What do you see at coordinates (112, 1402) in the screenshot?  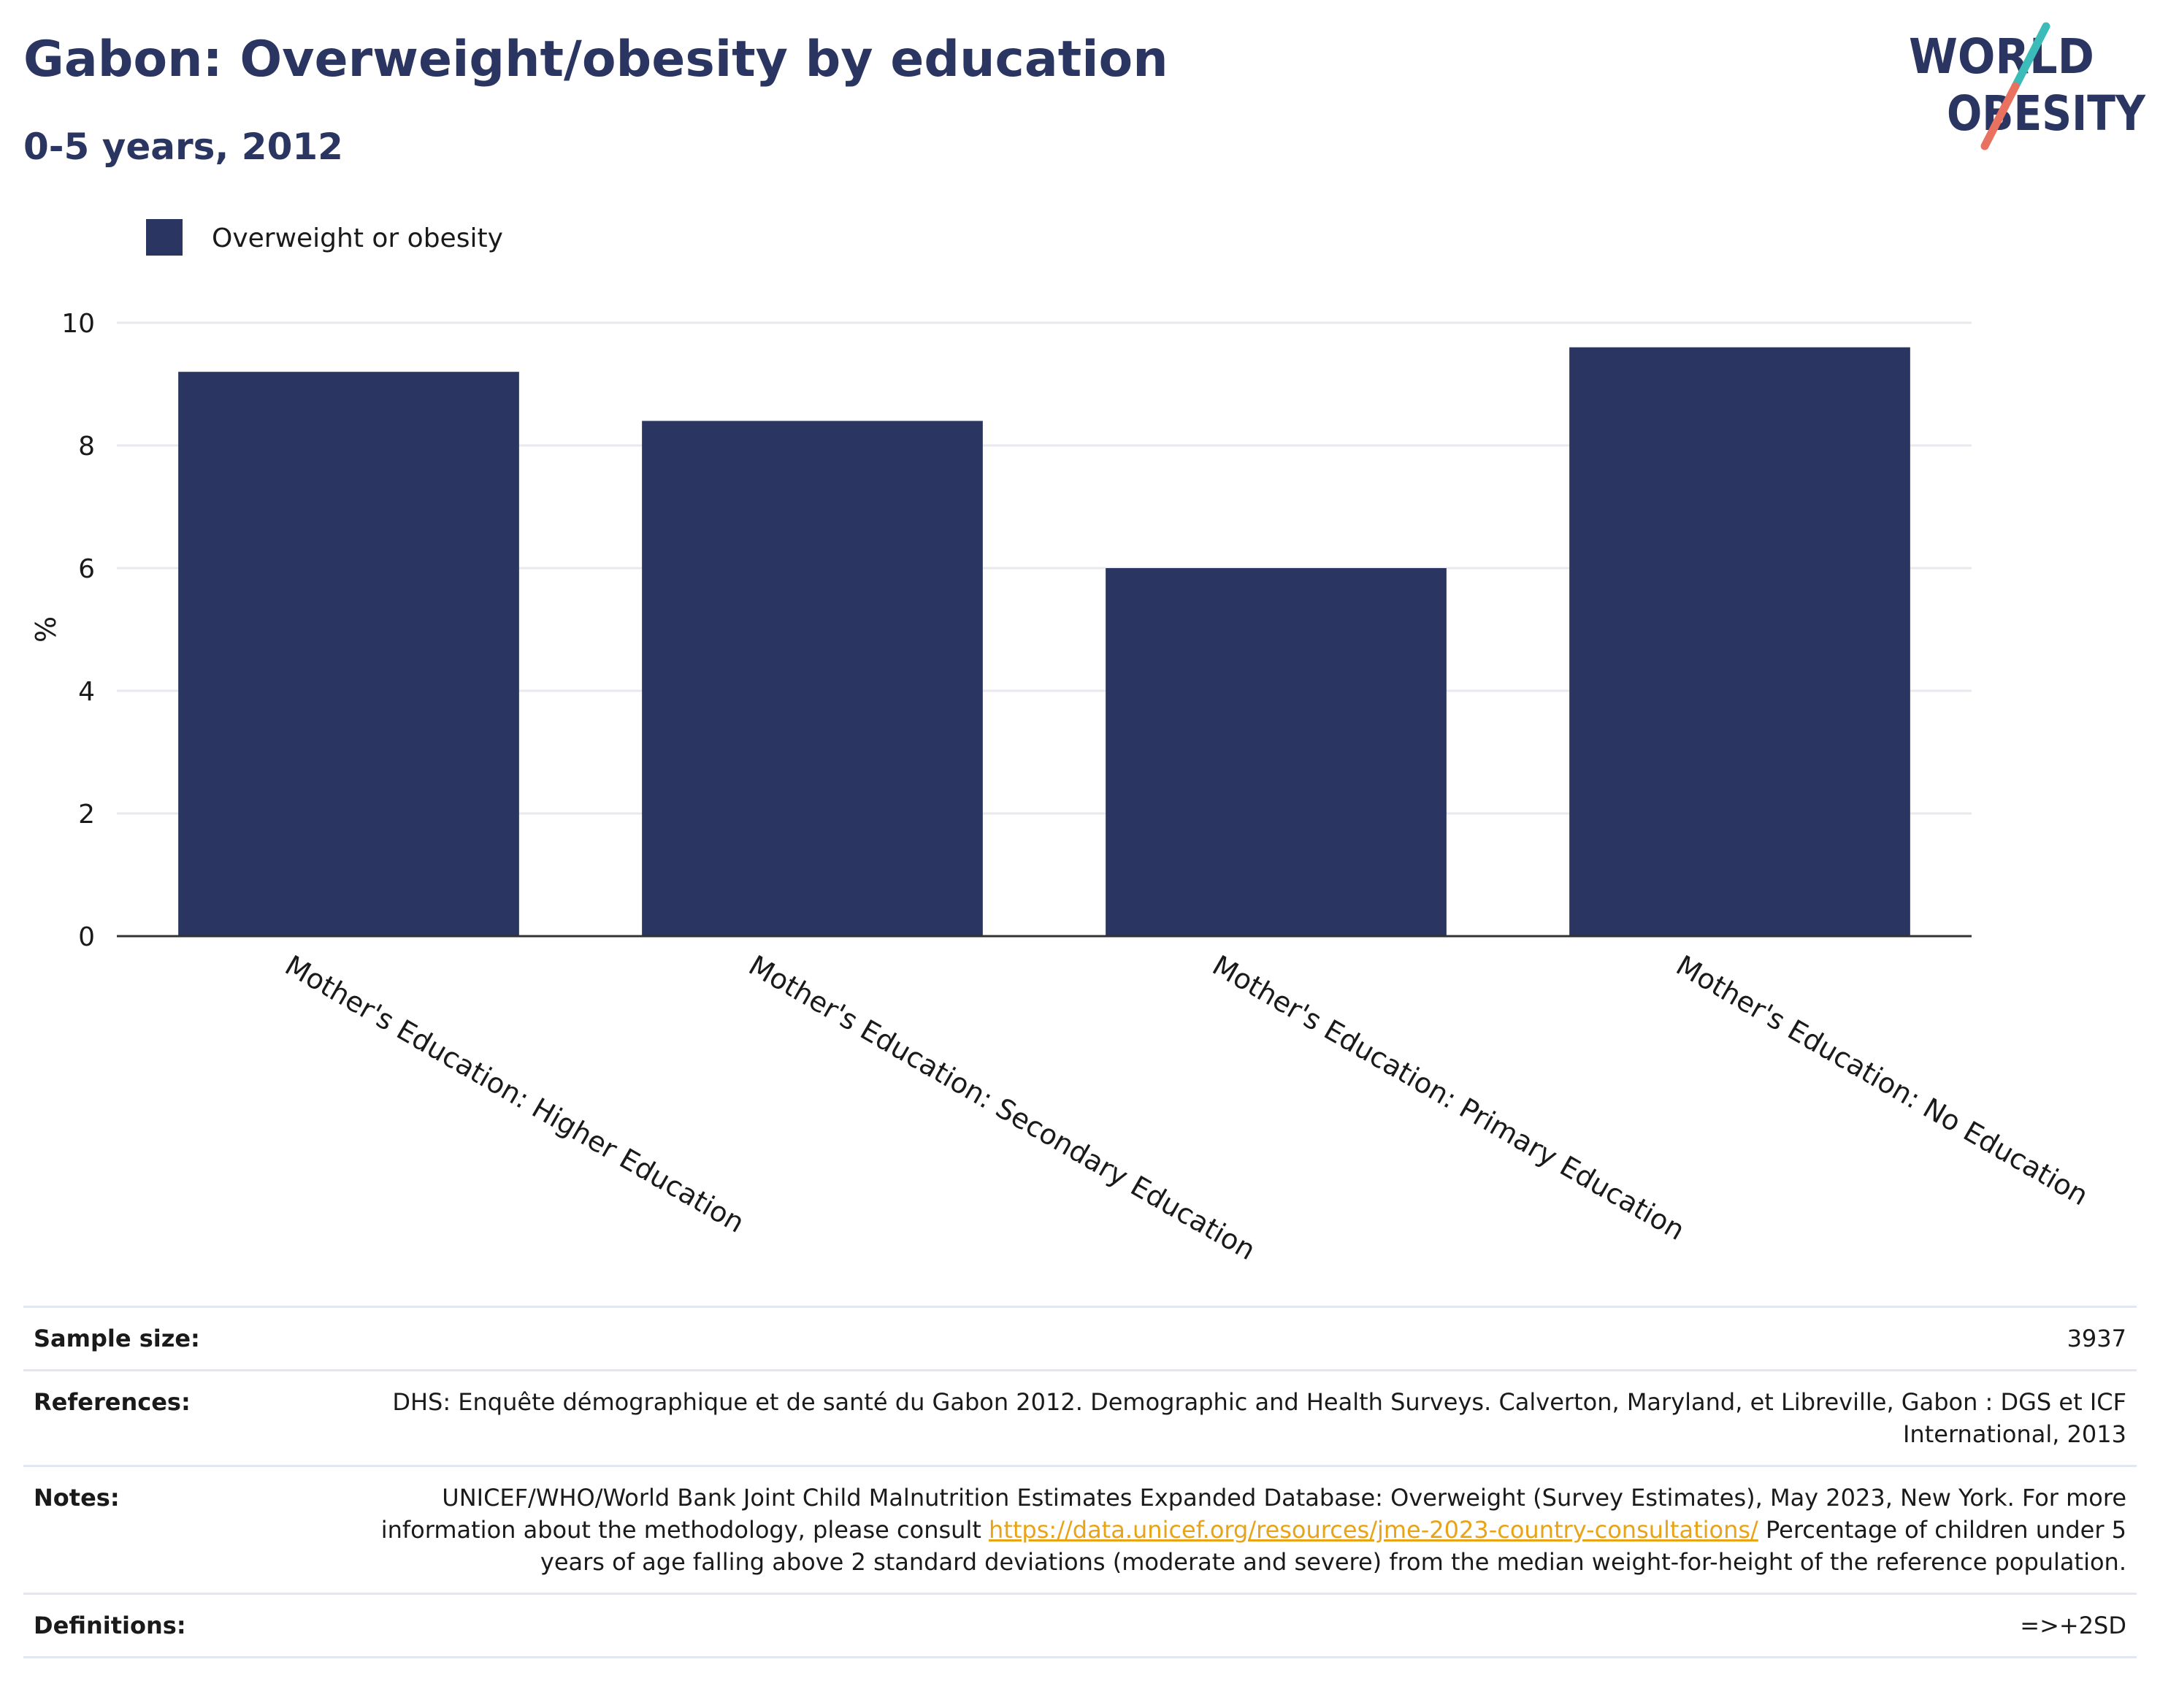 I see `references-label: References:` at bounding box center [112, 1402].